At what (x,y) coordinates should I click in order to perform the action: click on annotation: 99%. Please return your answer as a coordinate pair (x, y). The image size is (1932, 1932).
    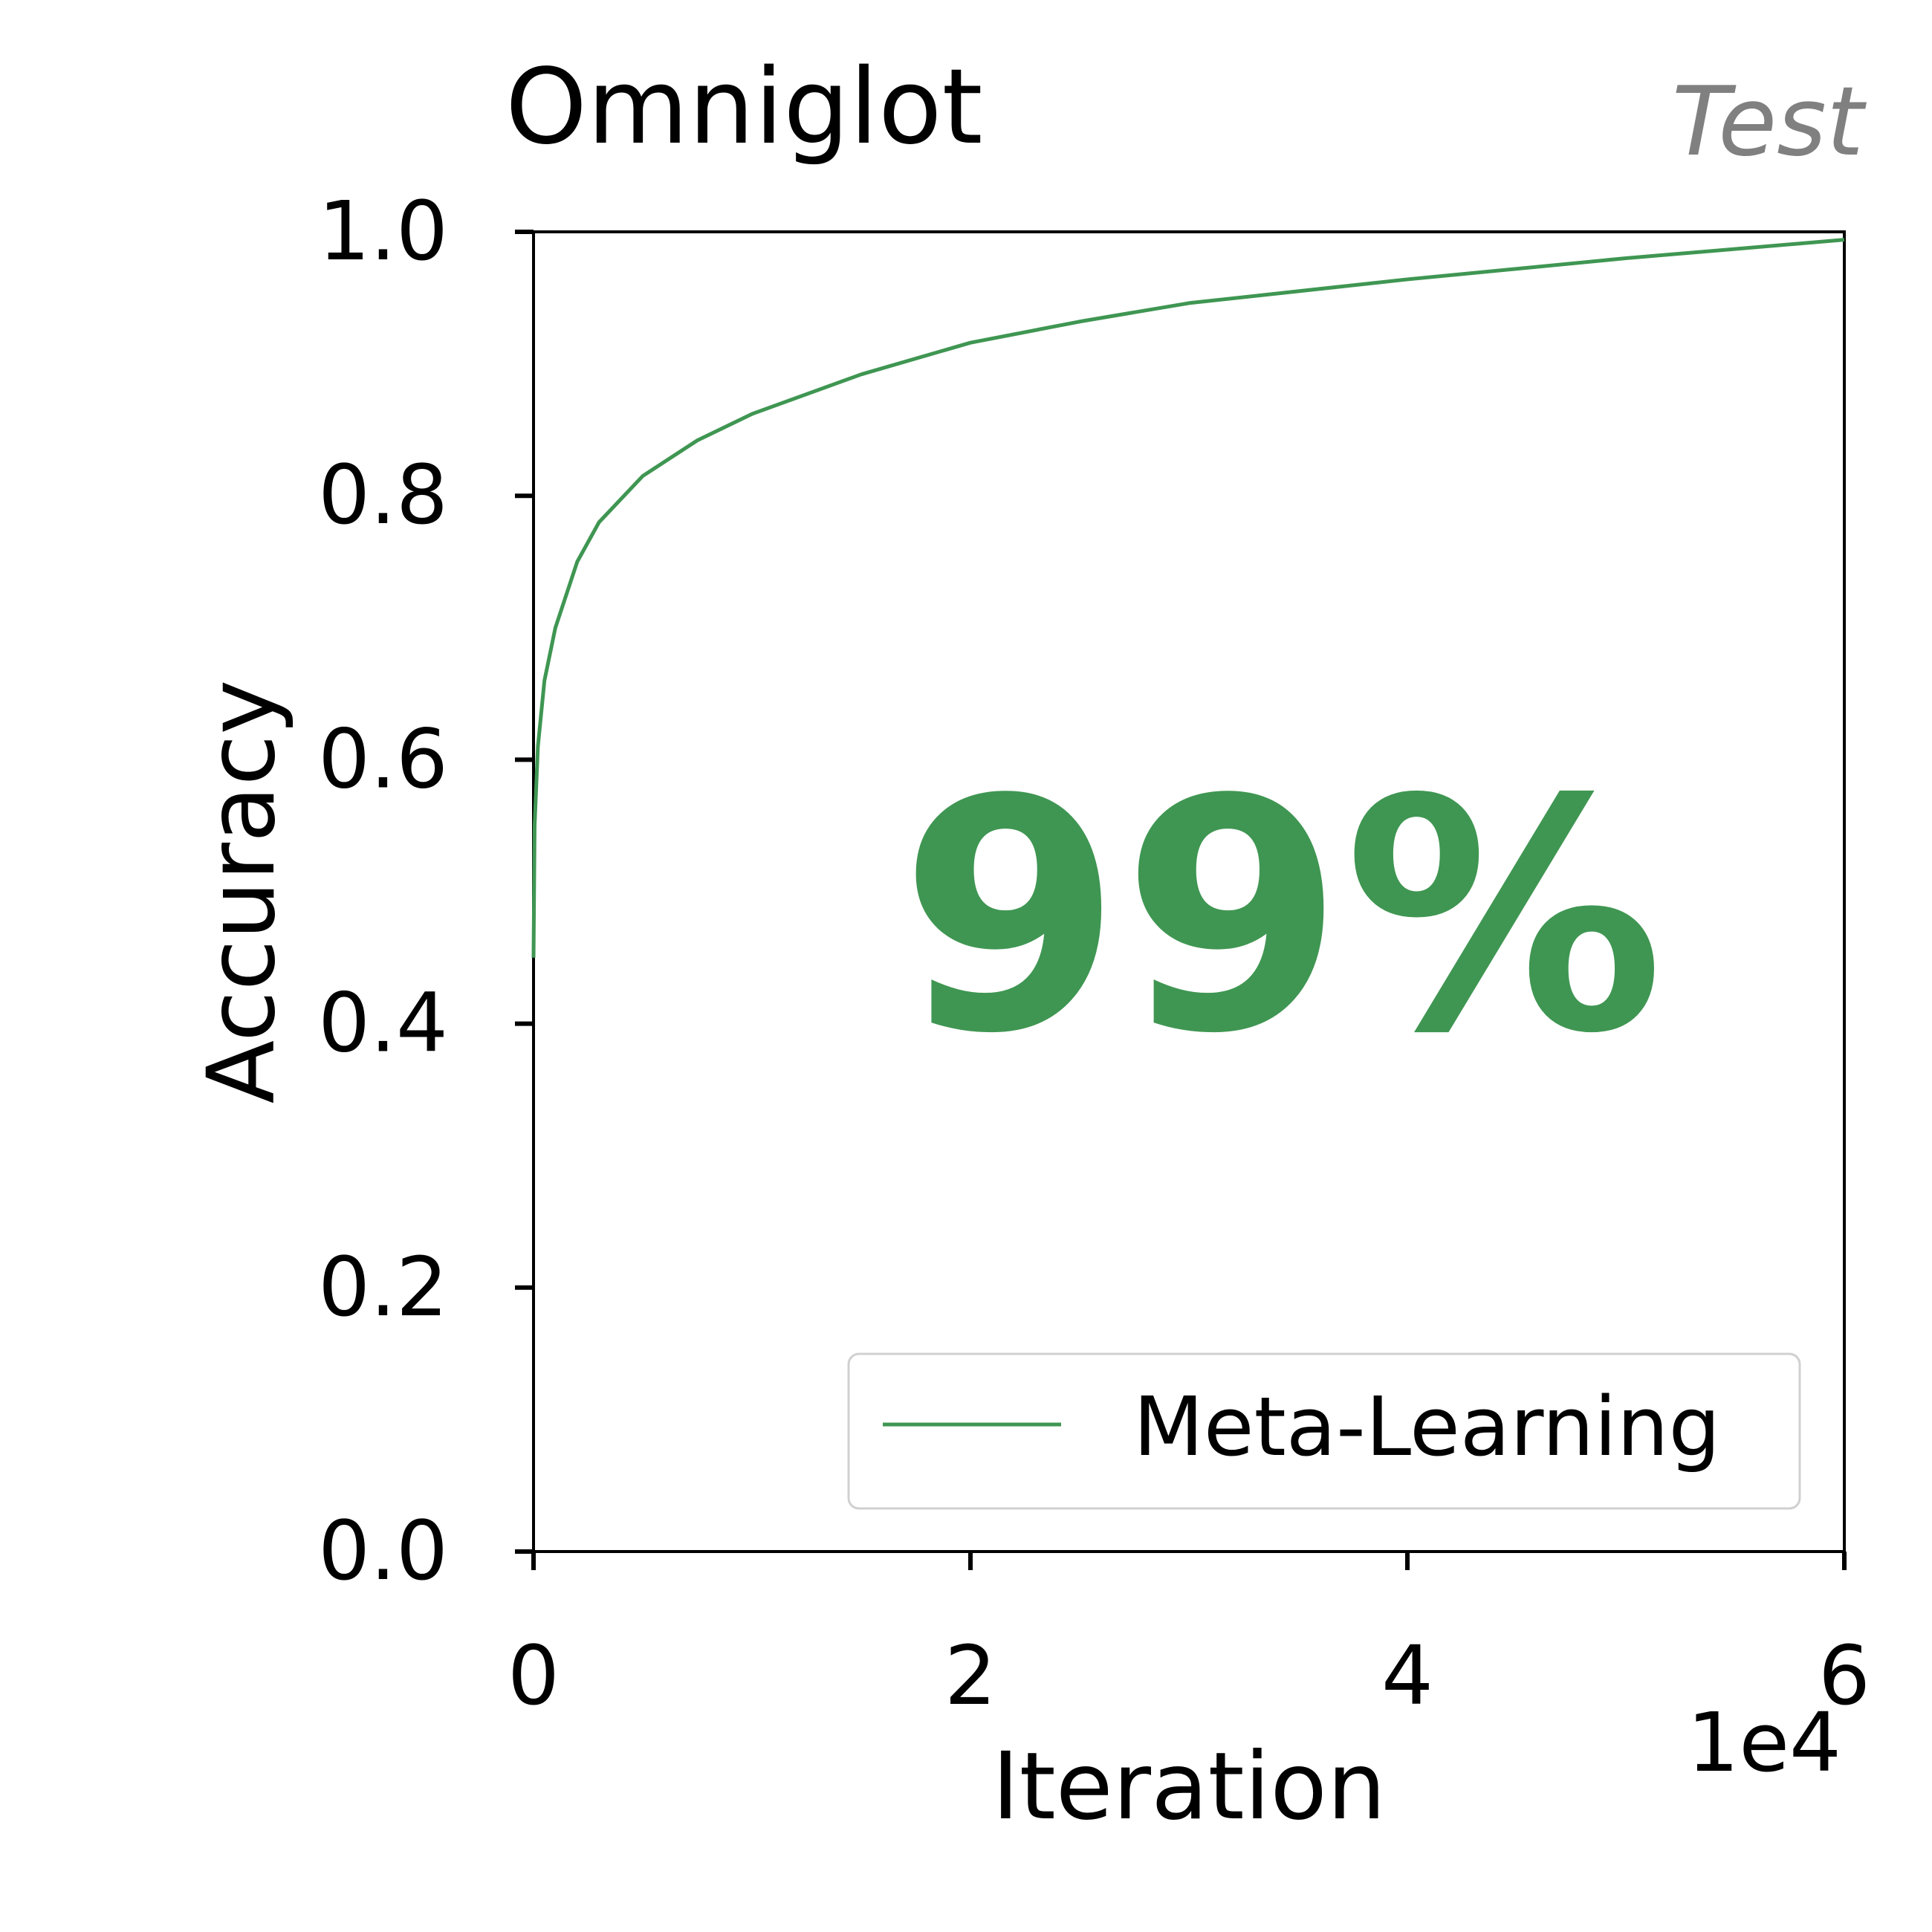
    Looking at the image, I should click on (1281, 917).